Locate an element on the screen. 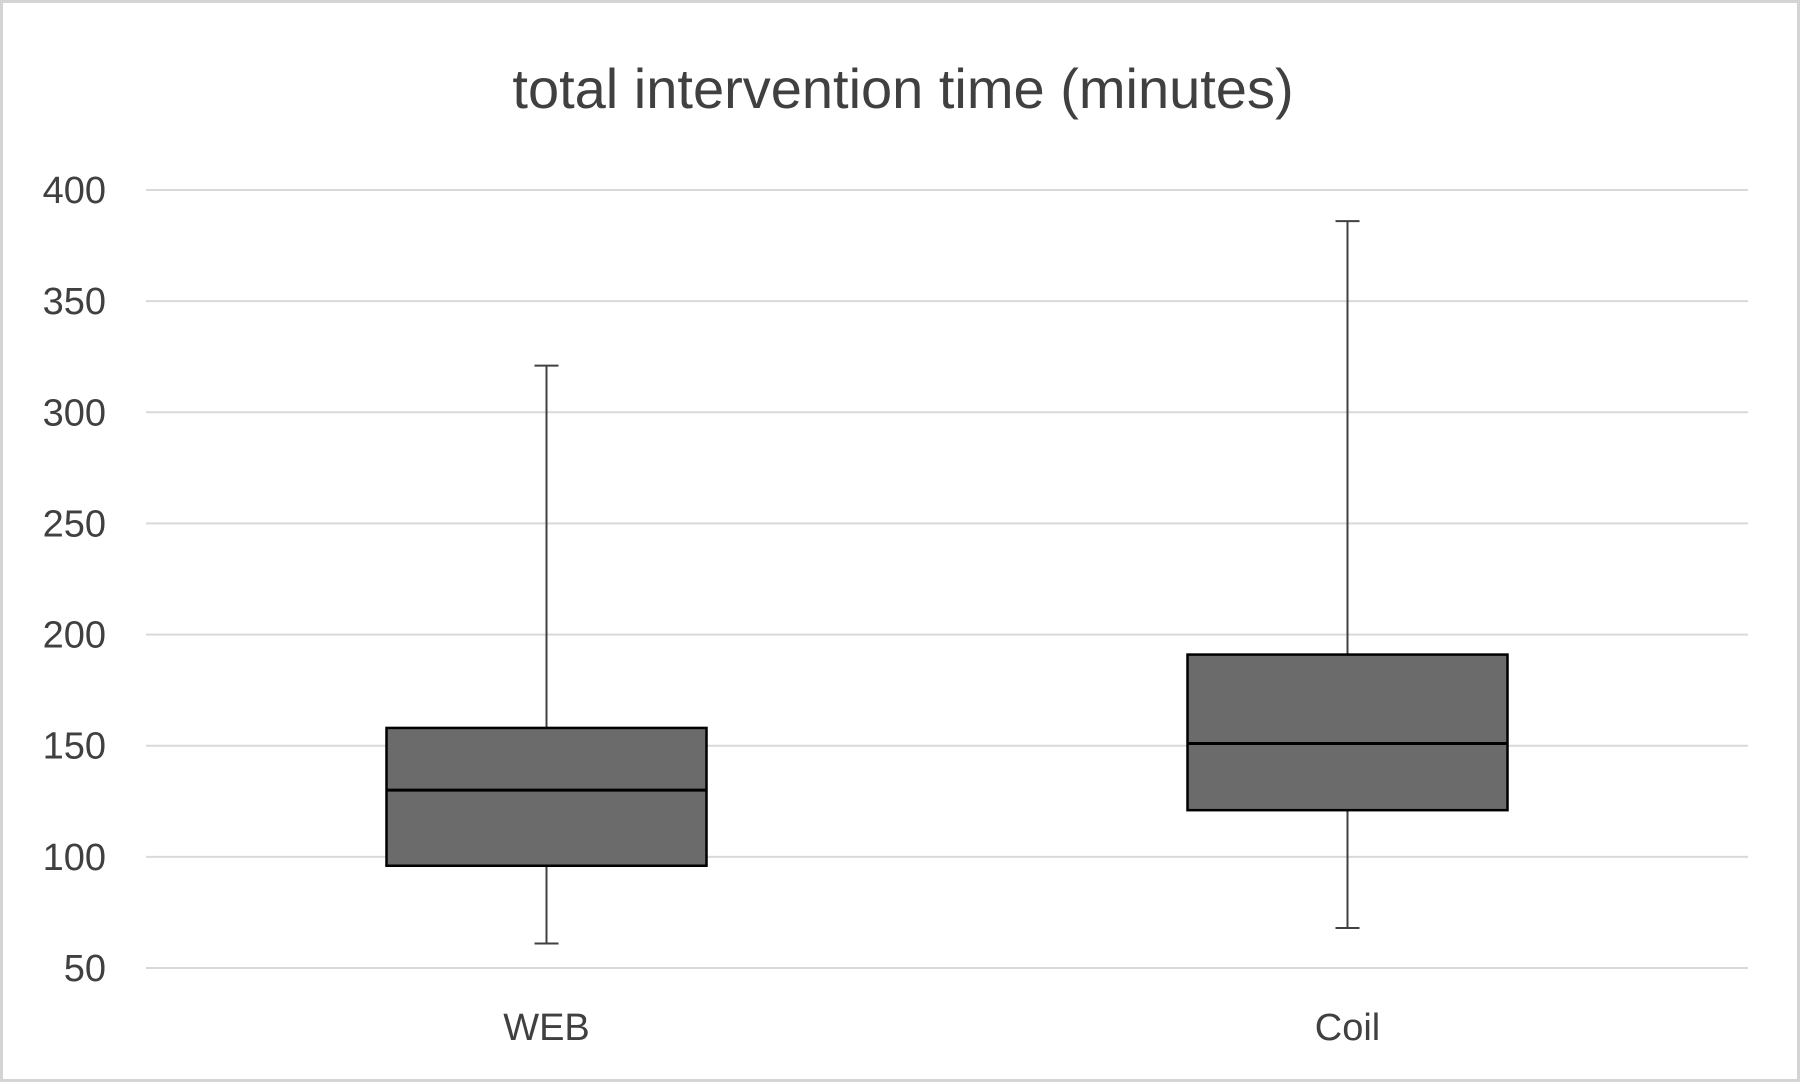  chart-title: total intervention time (minutes) is located at coordinates (902, 88).